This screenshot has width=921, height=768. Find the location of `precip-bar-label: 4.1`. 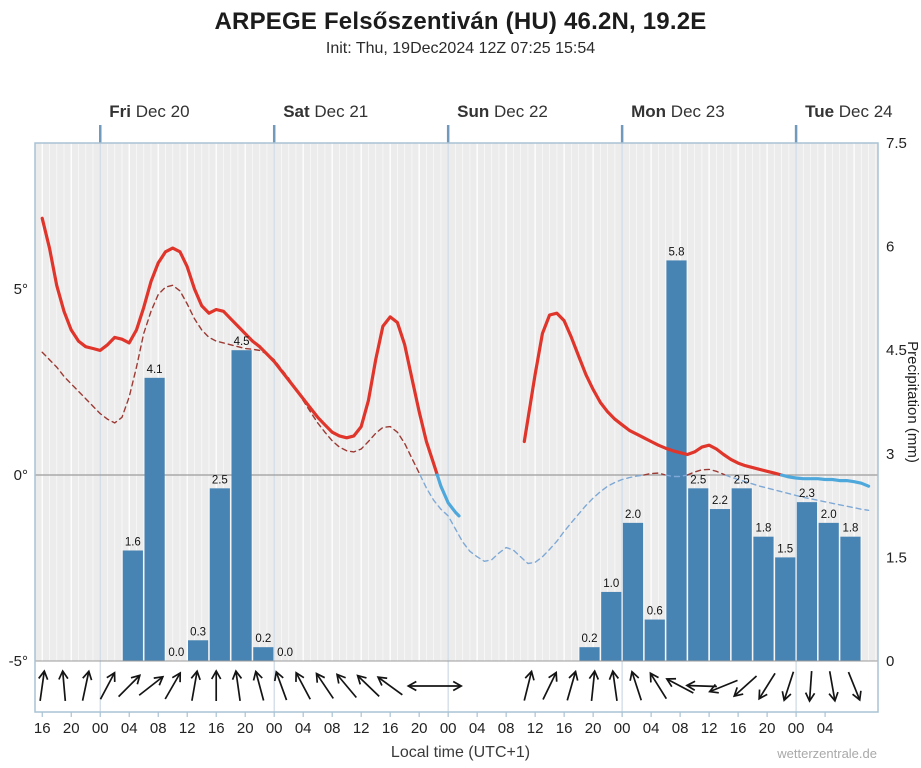

precip-bar-label: 4.1 is located at coordinates (155, 370).